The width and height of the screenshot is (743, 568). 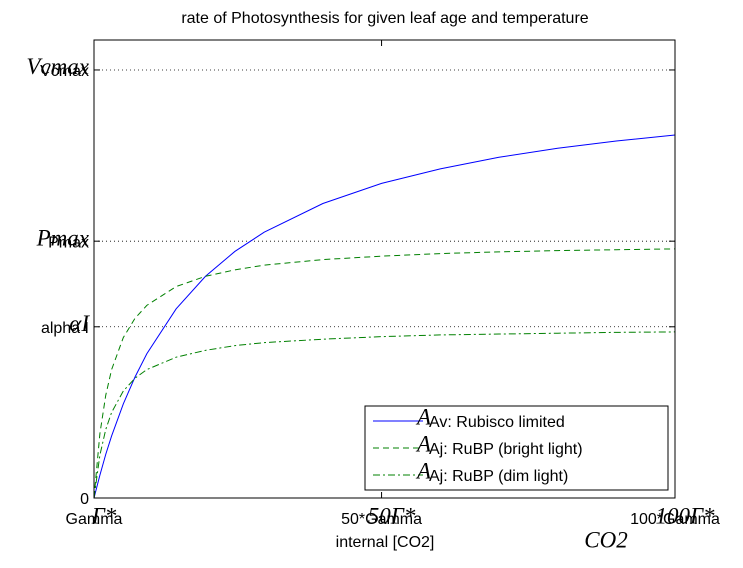 I want to click on x-axis-label: internal [CO2], so click(x=385, y=542).